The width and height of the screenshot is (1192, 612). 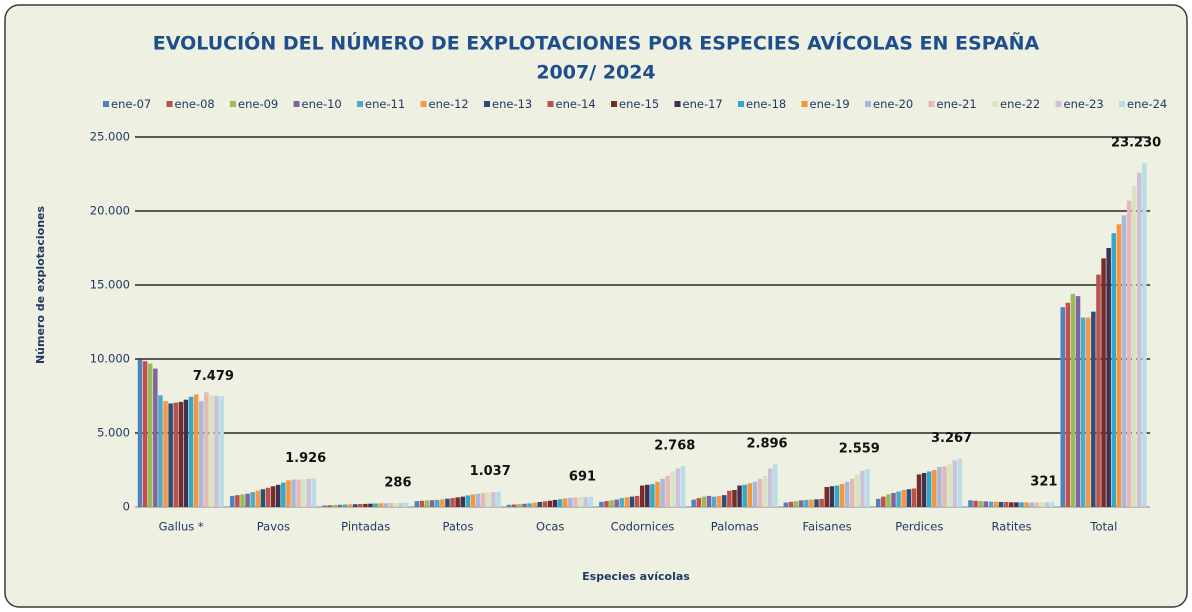 What do you see at coordinates (110, 359) in the screenshot?
I see `y-tick-label: 10.000` at bounding box center [110, 359].